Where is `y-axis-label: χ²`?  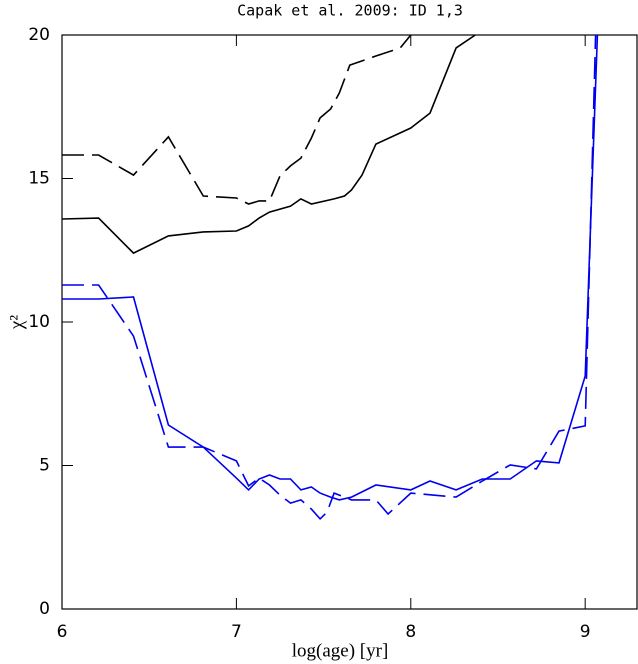 y-axis-label: χ² is located at coordinates (16, 322).